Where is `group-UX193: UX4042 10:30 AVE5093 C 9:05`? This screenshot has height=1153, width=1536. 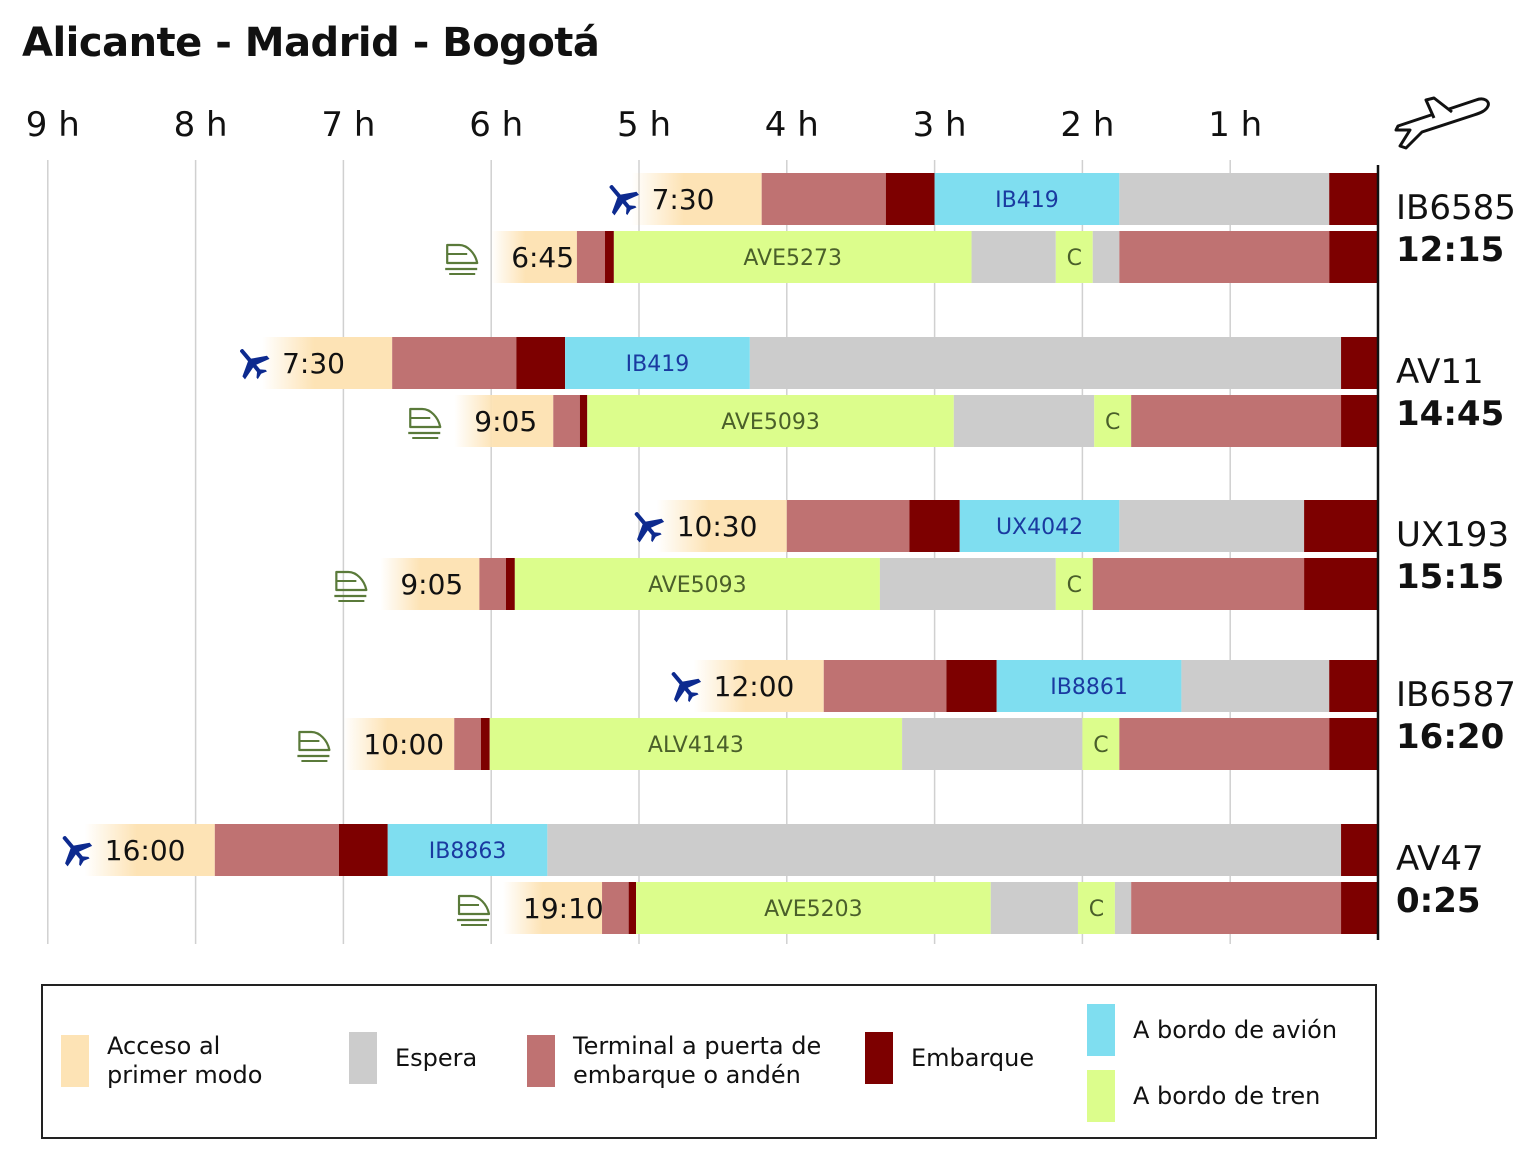
group-UX193: UX4042 10:30 AVE5093 C 9:05 is located at coordinates (856, 555).